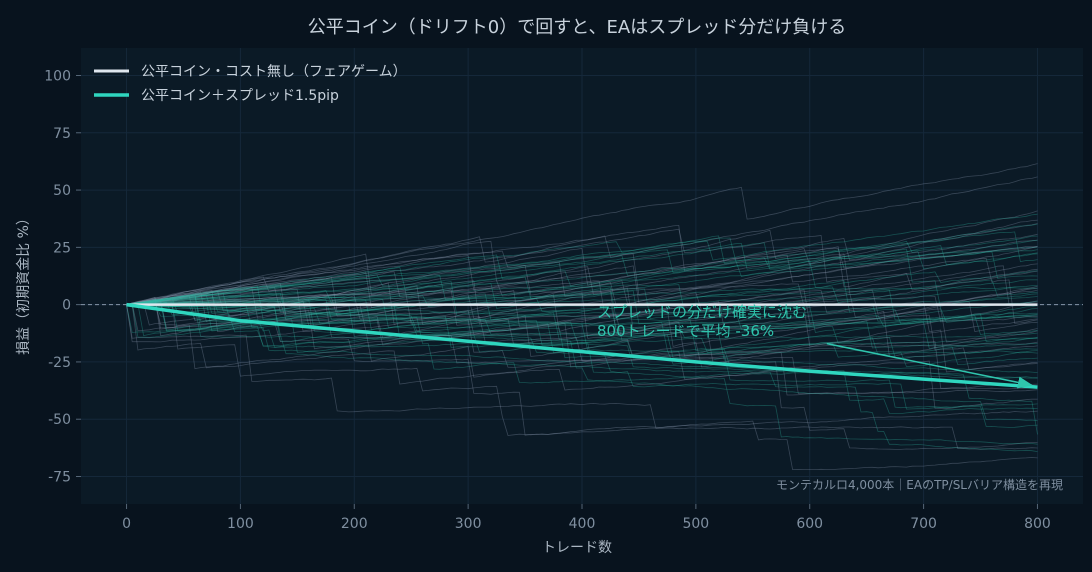 This screenshot has width=1092, height=572. I want to click on series-line-spread, so click(582, 345).